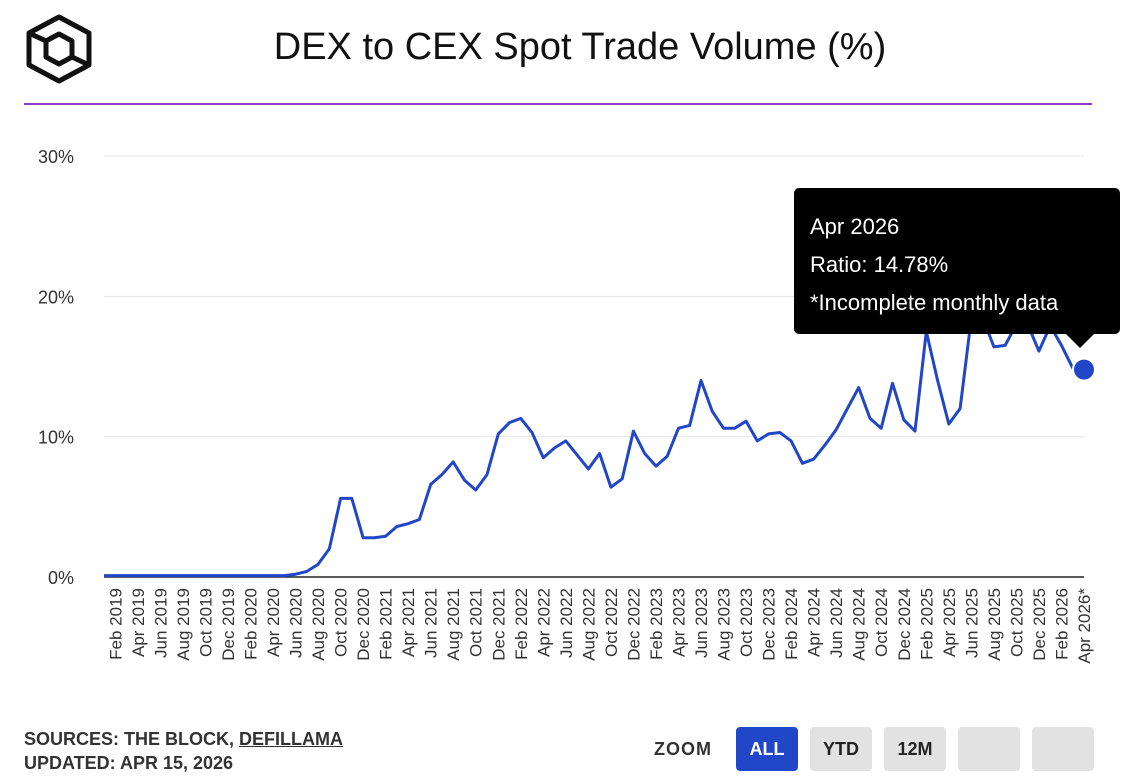 The width and height of the screenshot is (1124, 780). What do you see at coordinates (1061, 624) in the screenshot?
I see `x-tick-label: Feb 2026` at bounding box center [1061, 624].